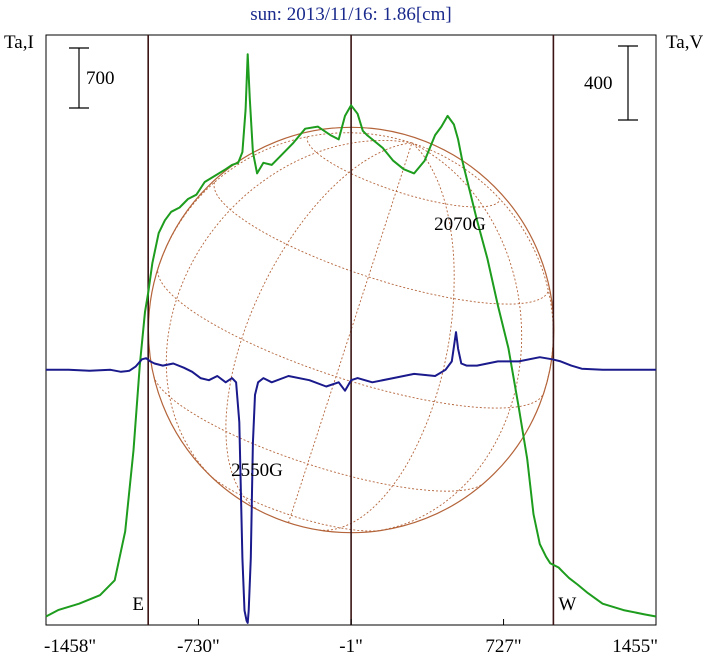  Describe the element at coordinates (138, 604) in the screenshot. I see `limb-label-e: E` at that location.